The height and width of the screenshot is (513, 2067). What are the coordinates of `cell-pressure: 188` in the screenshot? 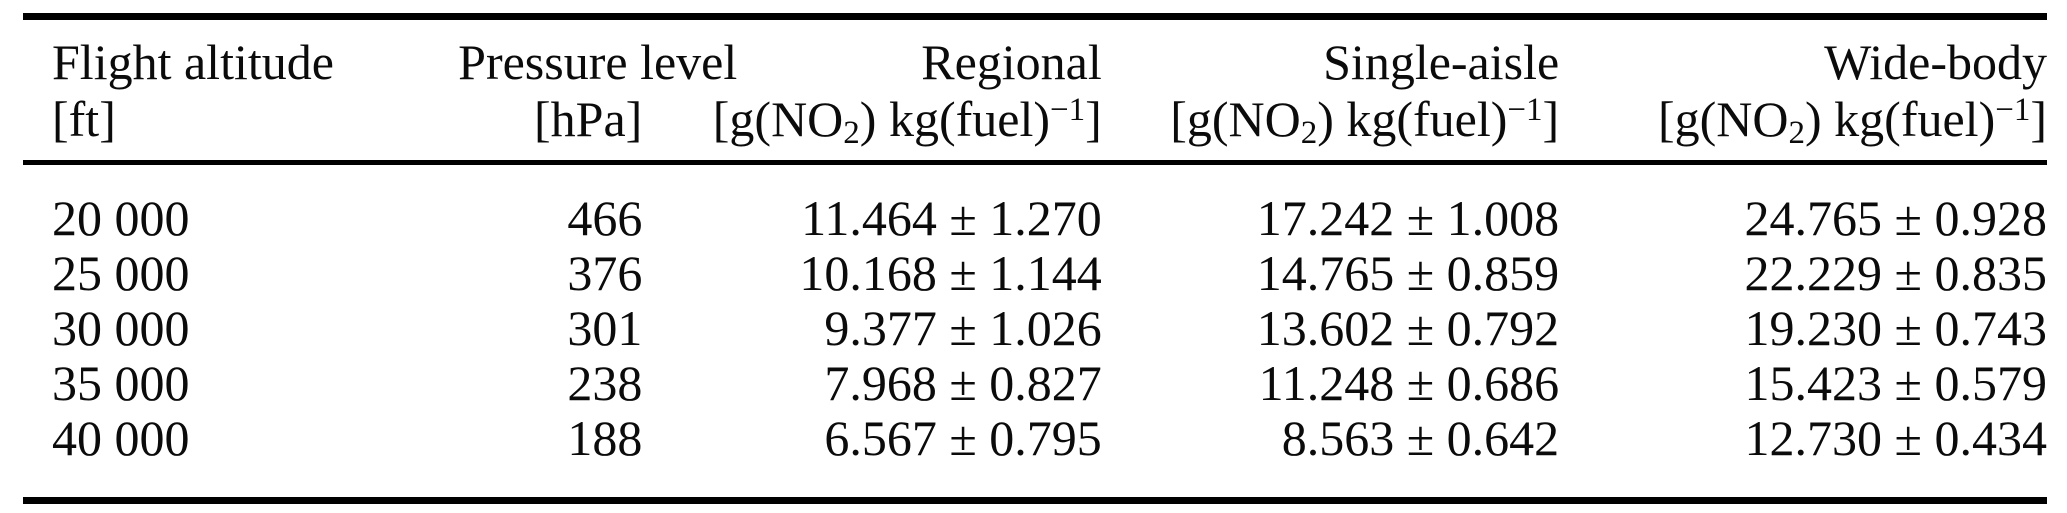 It's located at (605, 438).